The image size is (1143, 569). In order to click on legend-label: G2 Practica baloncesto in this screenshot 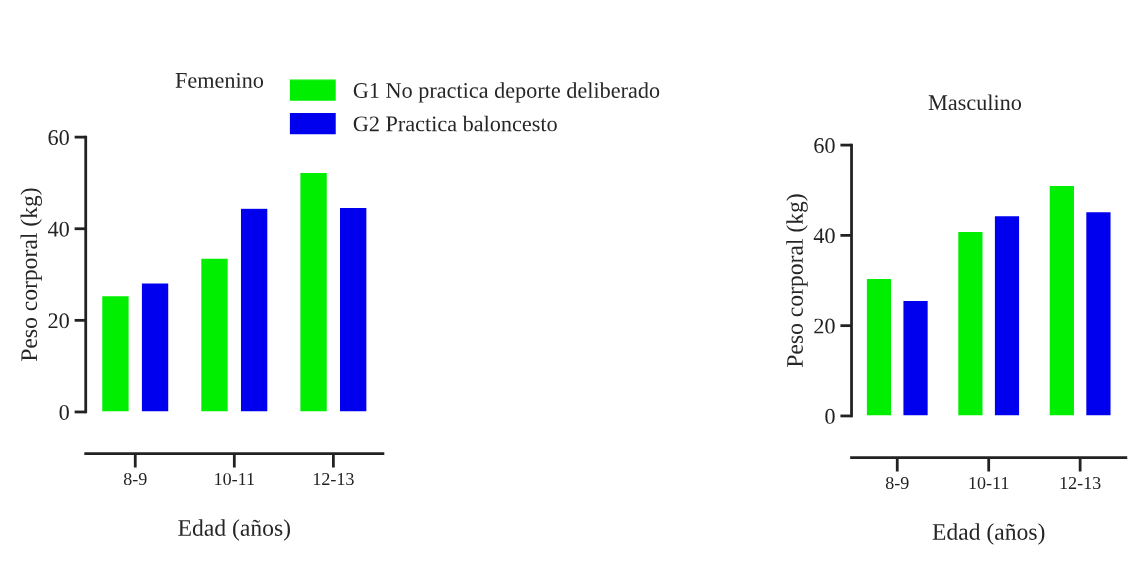, I will do `click(455, 123)`.